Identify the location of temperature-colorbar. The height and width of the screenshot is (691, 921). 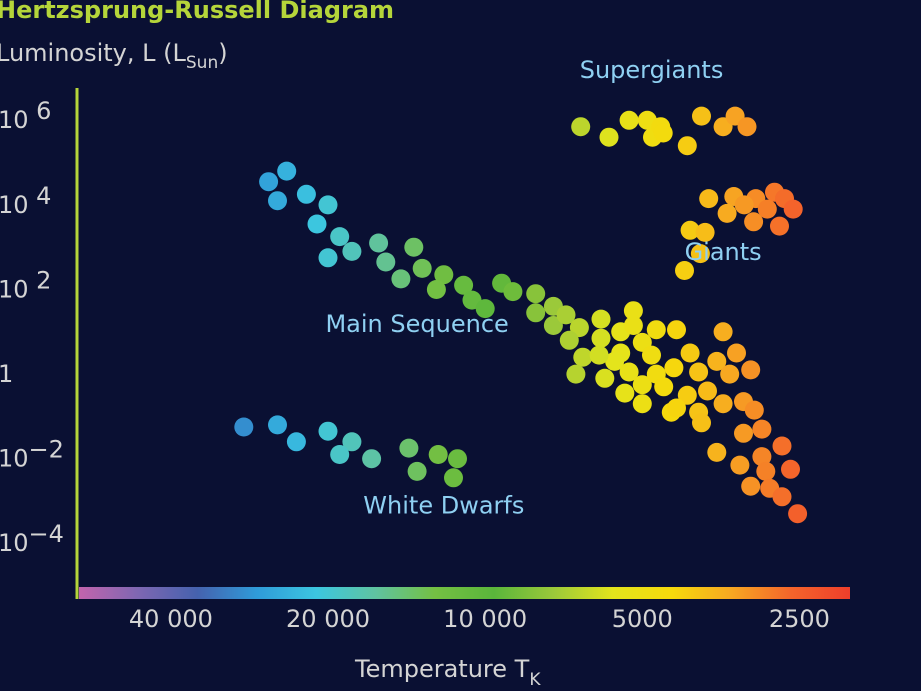
(464, 593).